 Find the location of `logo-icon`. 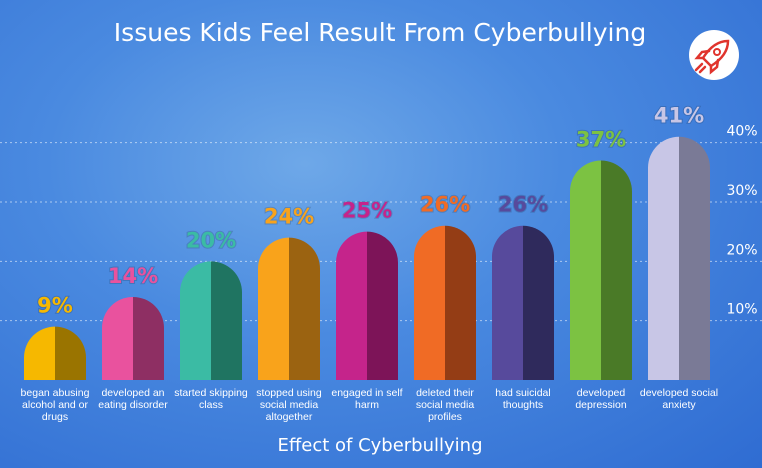

logo-icon is located at coordinates (714, 55).